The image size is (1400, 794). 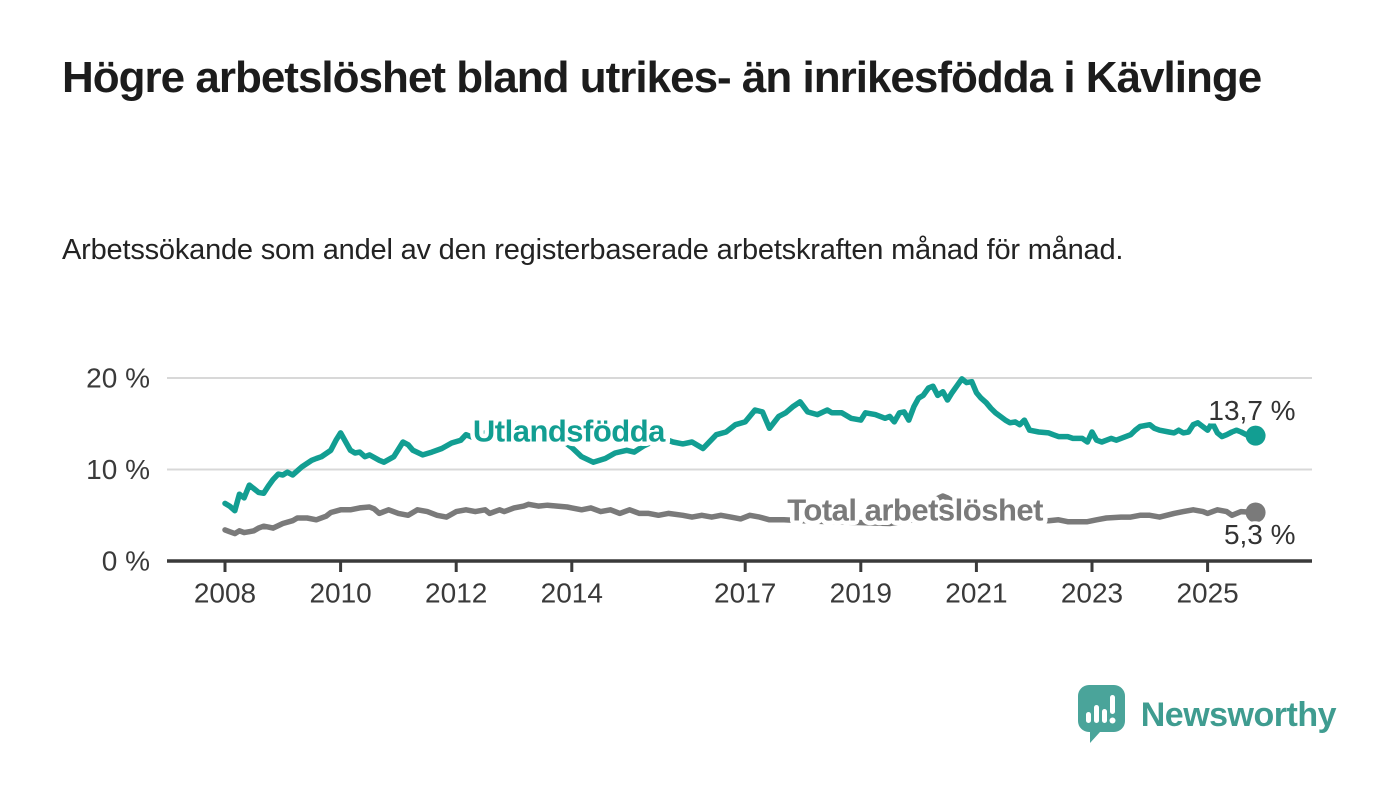 I want to click on newsworthy-logo-icon, so click(x=1101, y=714).